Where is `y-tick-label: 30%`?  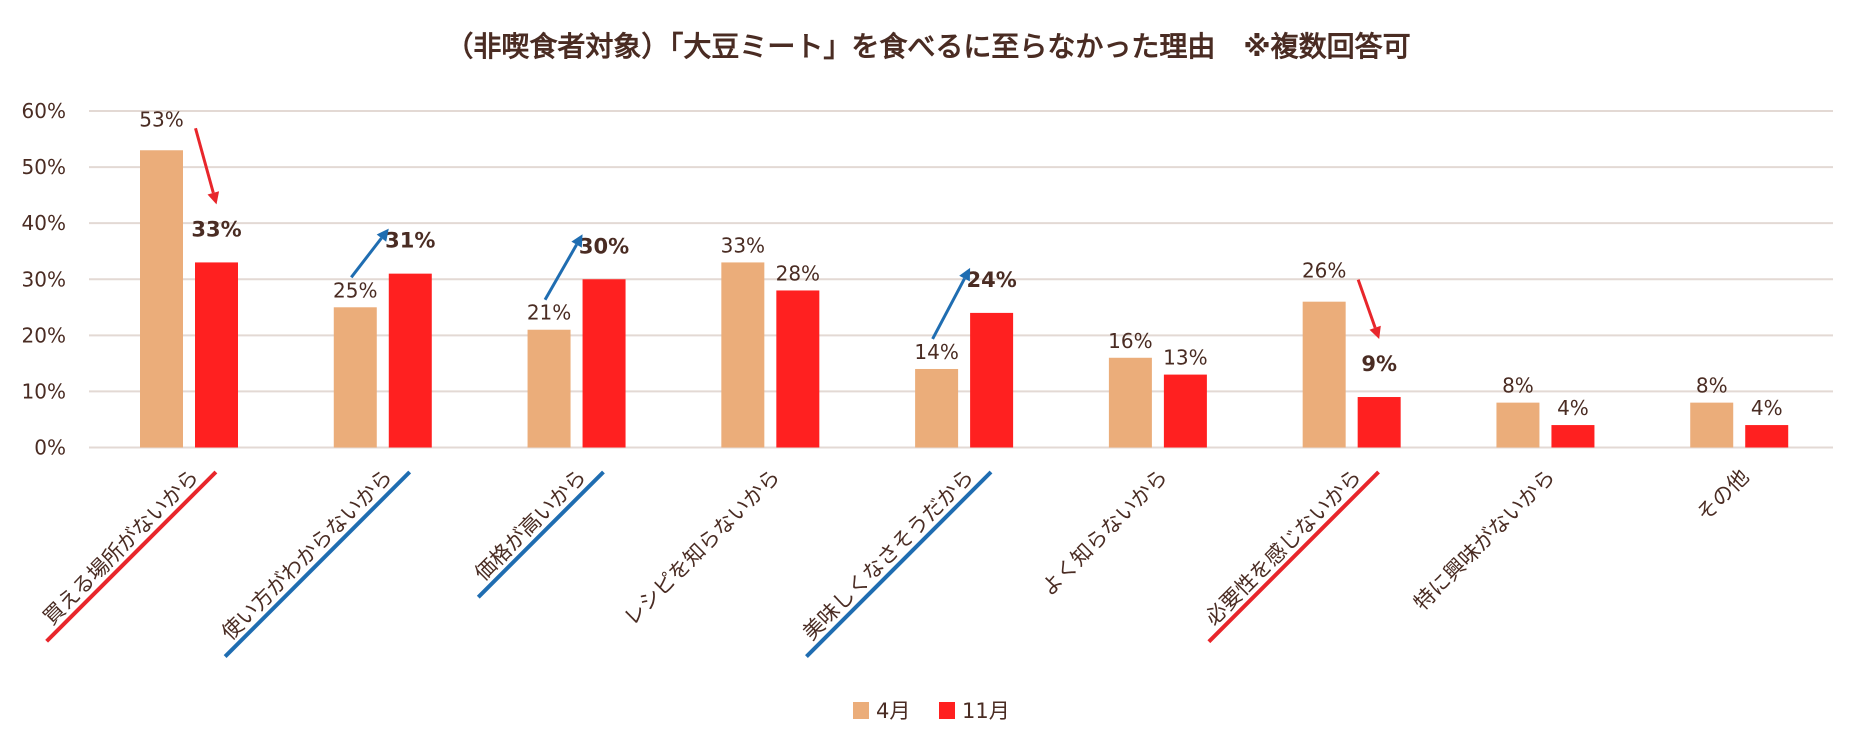
y-tick-label: 30% is located at coordinates (44, 279).